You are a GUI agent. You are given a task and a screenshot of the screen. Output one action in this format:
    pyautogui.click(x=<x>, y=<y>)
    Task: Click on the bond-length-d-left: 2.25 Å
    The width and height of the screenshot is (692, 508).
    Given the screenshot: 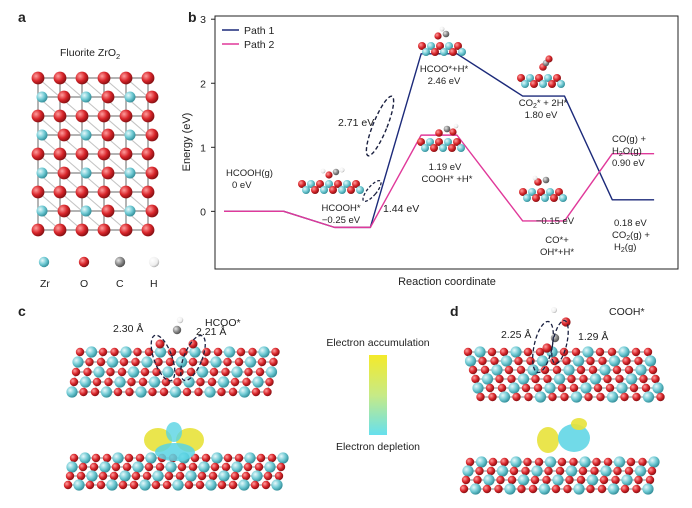 What is the action you would take?
    pyautogui.click(x=516, y=334)
    